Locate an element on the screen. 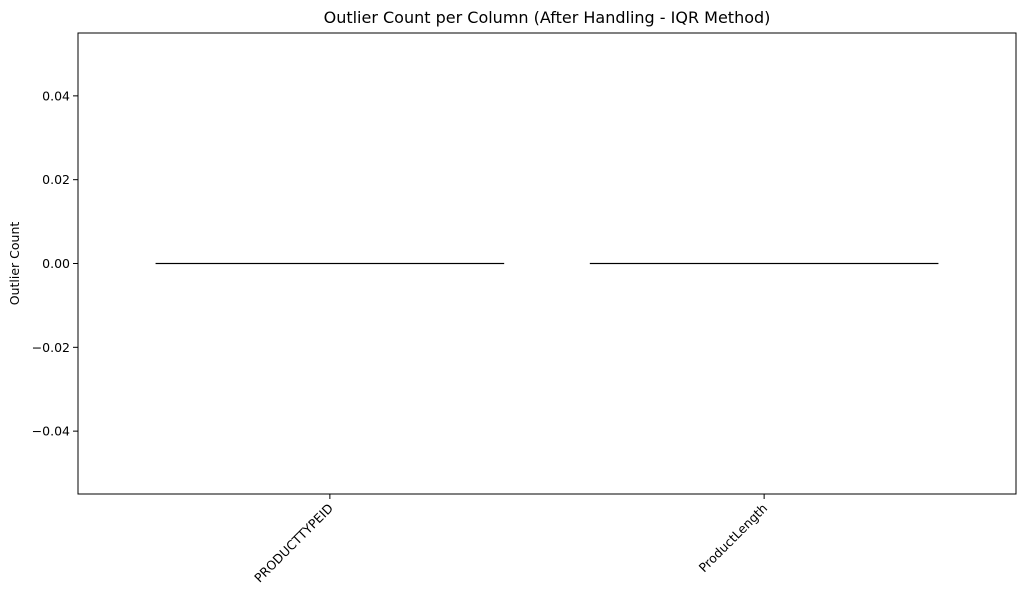 This screenshot has width=1021, height=606. y-tick-label: −0.02 is located at coordinates (51, 347).